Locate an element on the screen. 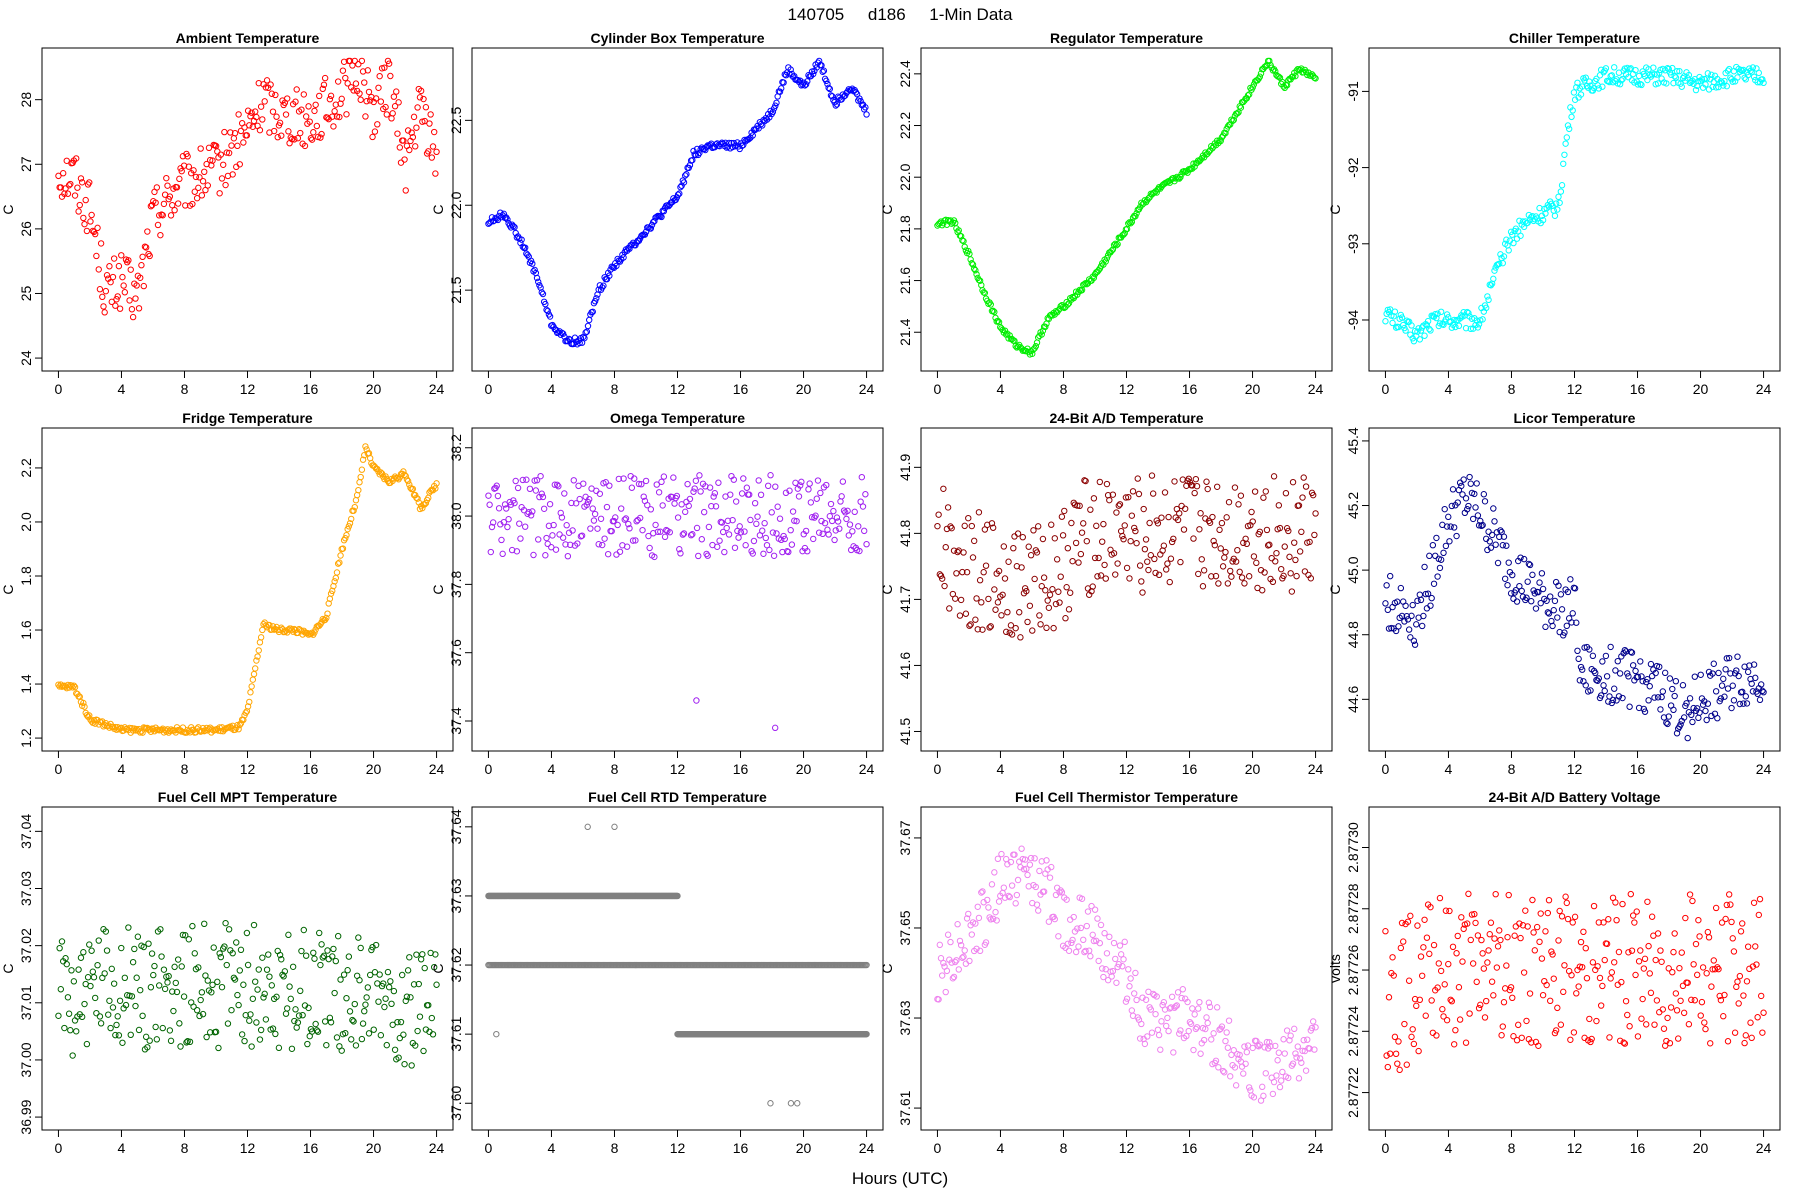 Image resolution: width=1800 pixels, height=1200 pixels. y-tick-label: 37.02 is located at coordinates (26, 945).